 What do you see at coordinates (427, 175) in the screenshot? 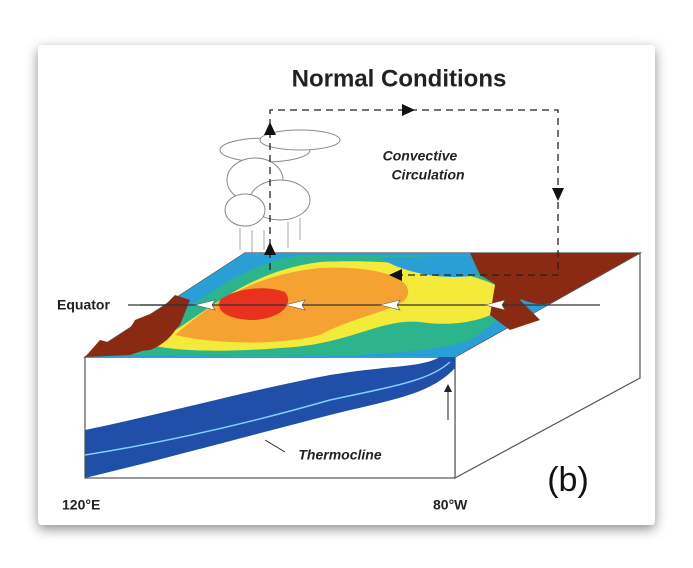
I see `circulation-label: Circulation` at bounding box center [427, 175].